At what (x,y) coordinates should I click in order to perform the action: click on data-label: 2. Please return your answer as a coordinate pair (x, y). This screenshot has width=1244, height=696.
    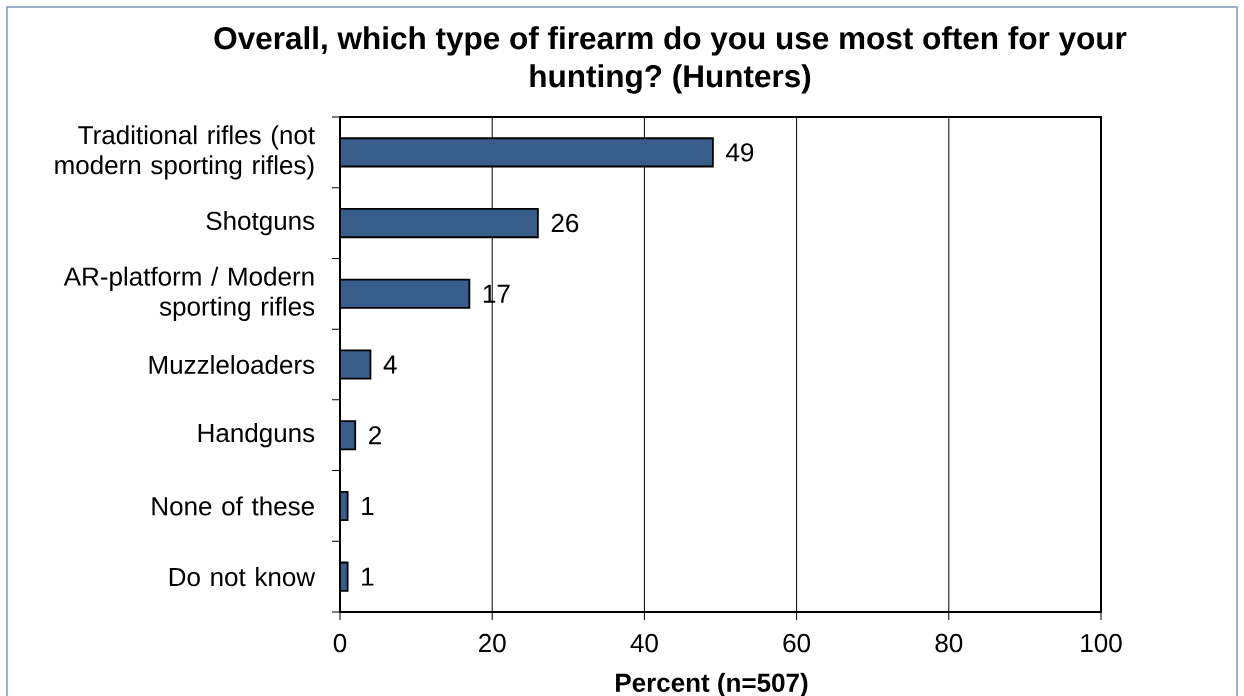
    Looking at the image, I should click on (375, 435).